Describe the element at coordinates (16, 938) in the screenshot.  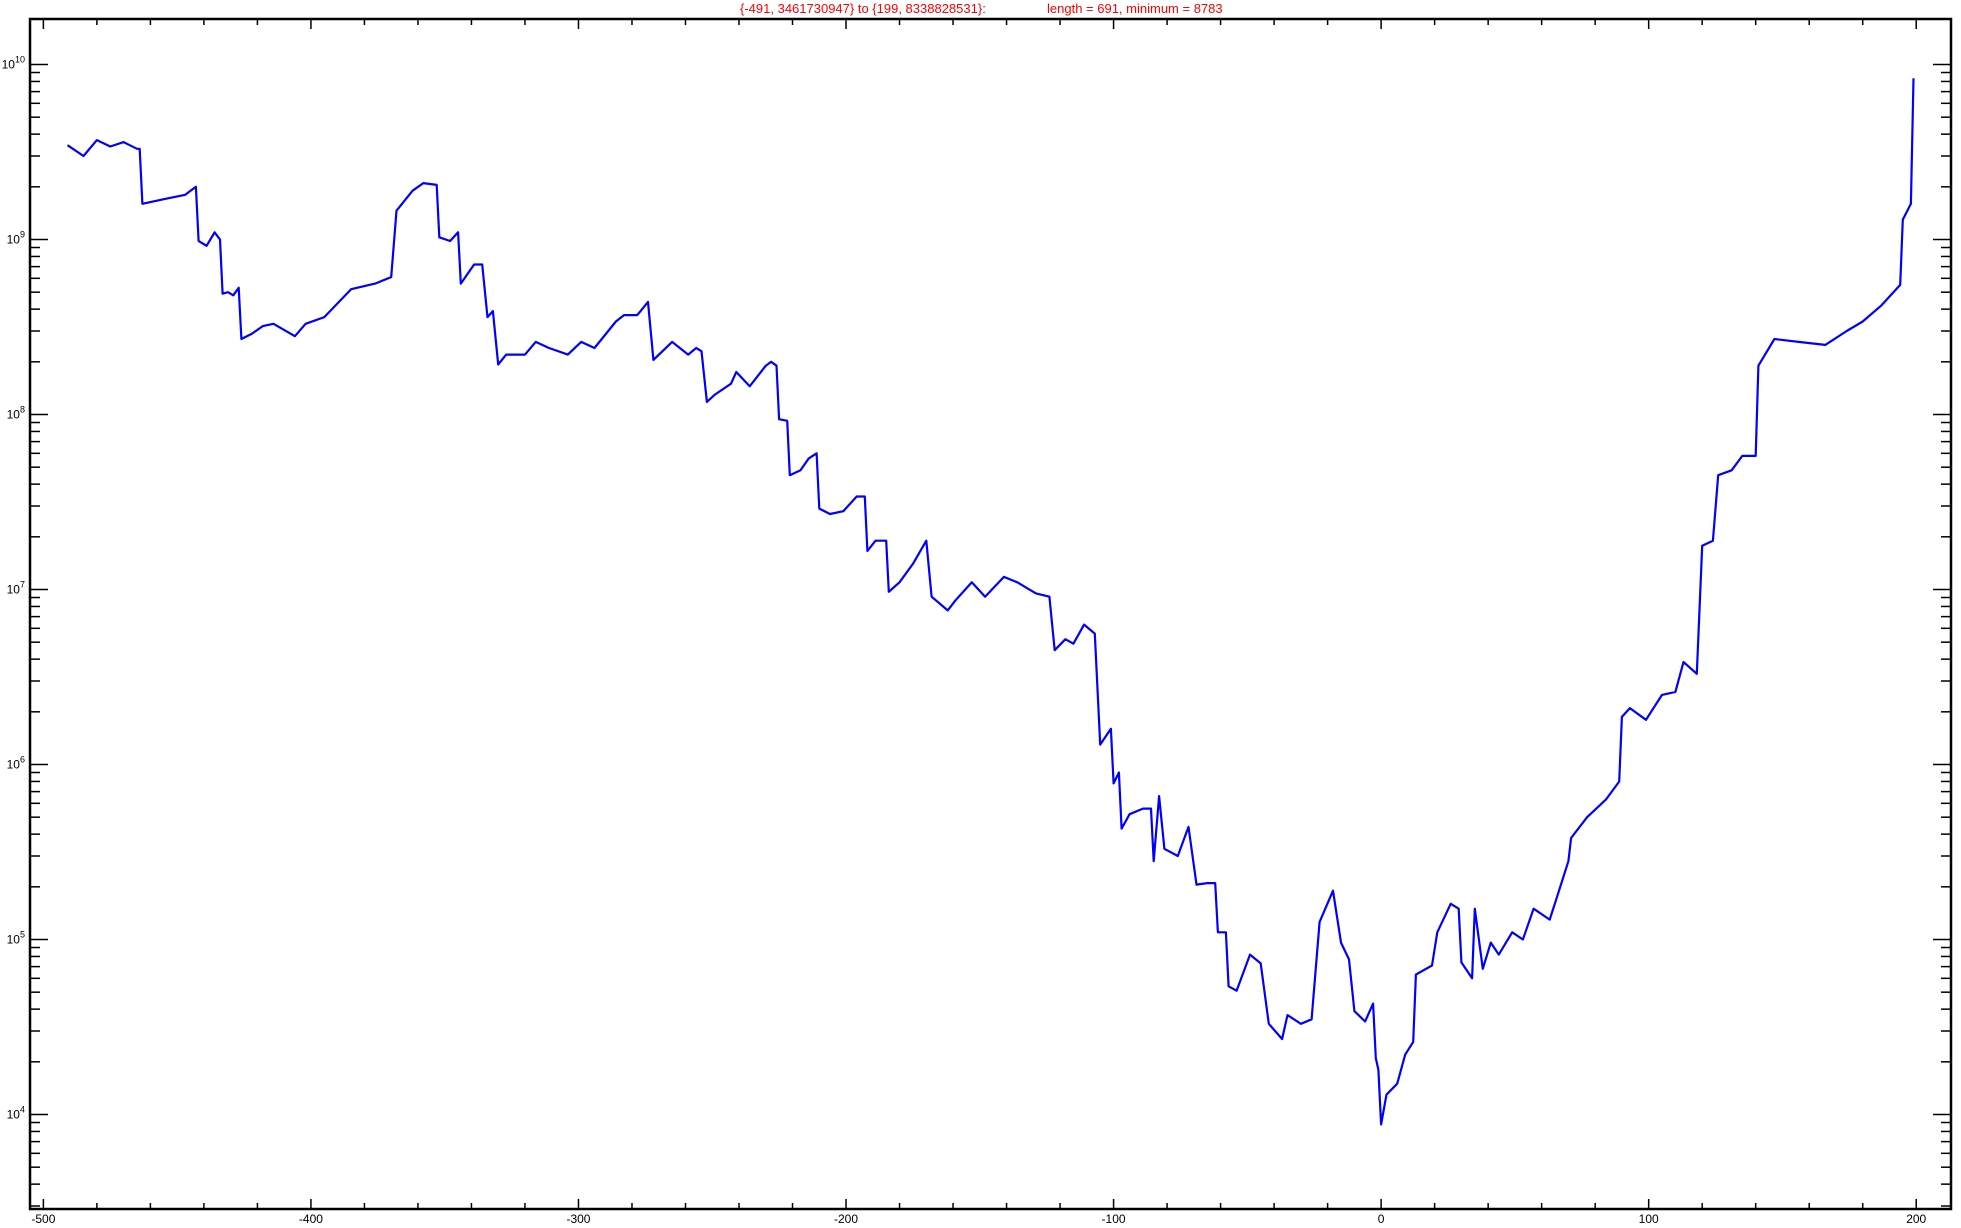
I see `y-tick-label: 10⁵` at that location.